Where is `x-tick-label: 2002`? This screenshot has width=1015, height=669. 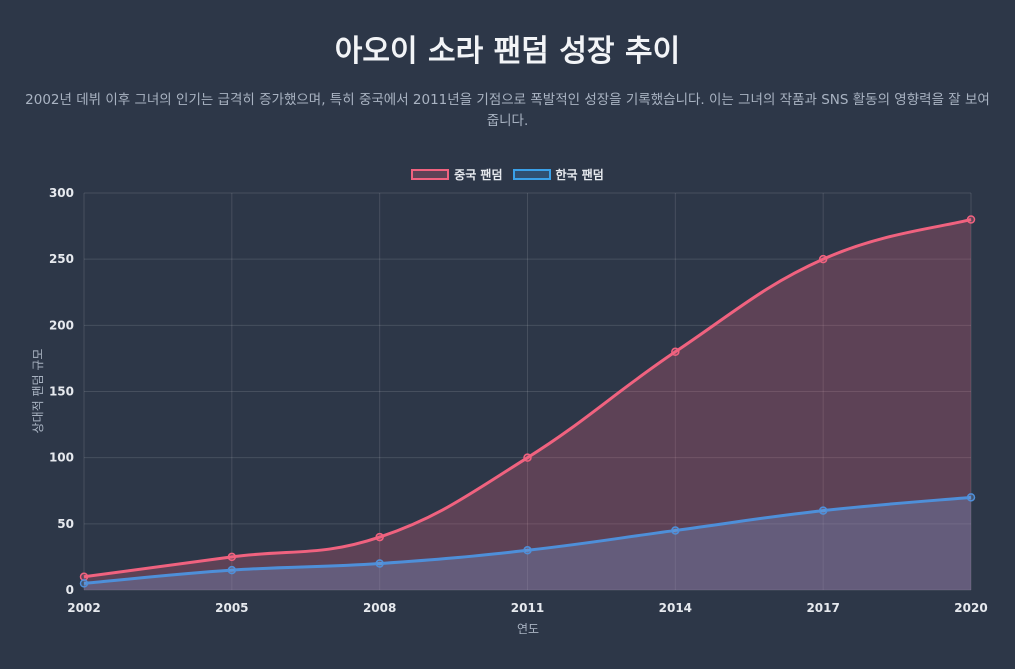
x-tick-label: 2002 is located at coordinates (83, 608).